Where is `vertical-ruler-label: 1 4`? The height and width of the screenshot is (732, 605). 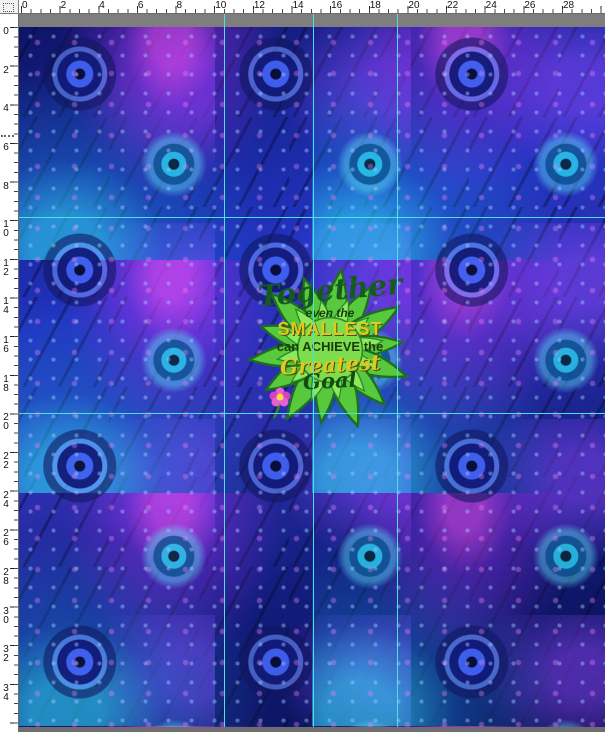
vertical-ruler-label: 1 4 is located at coordinates (6, 306).